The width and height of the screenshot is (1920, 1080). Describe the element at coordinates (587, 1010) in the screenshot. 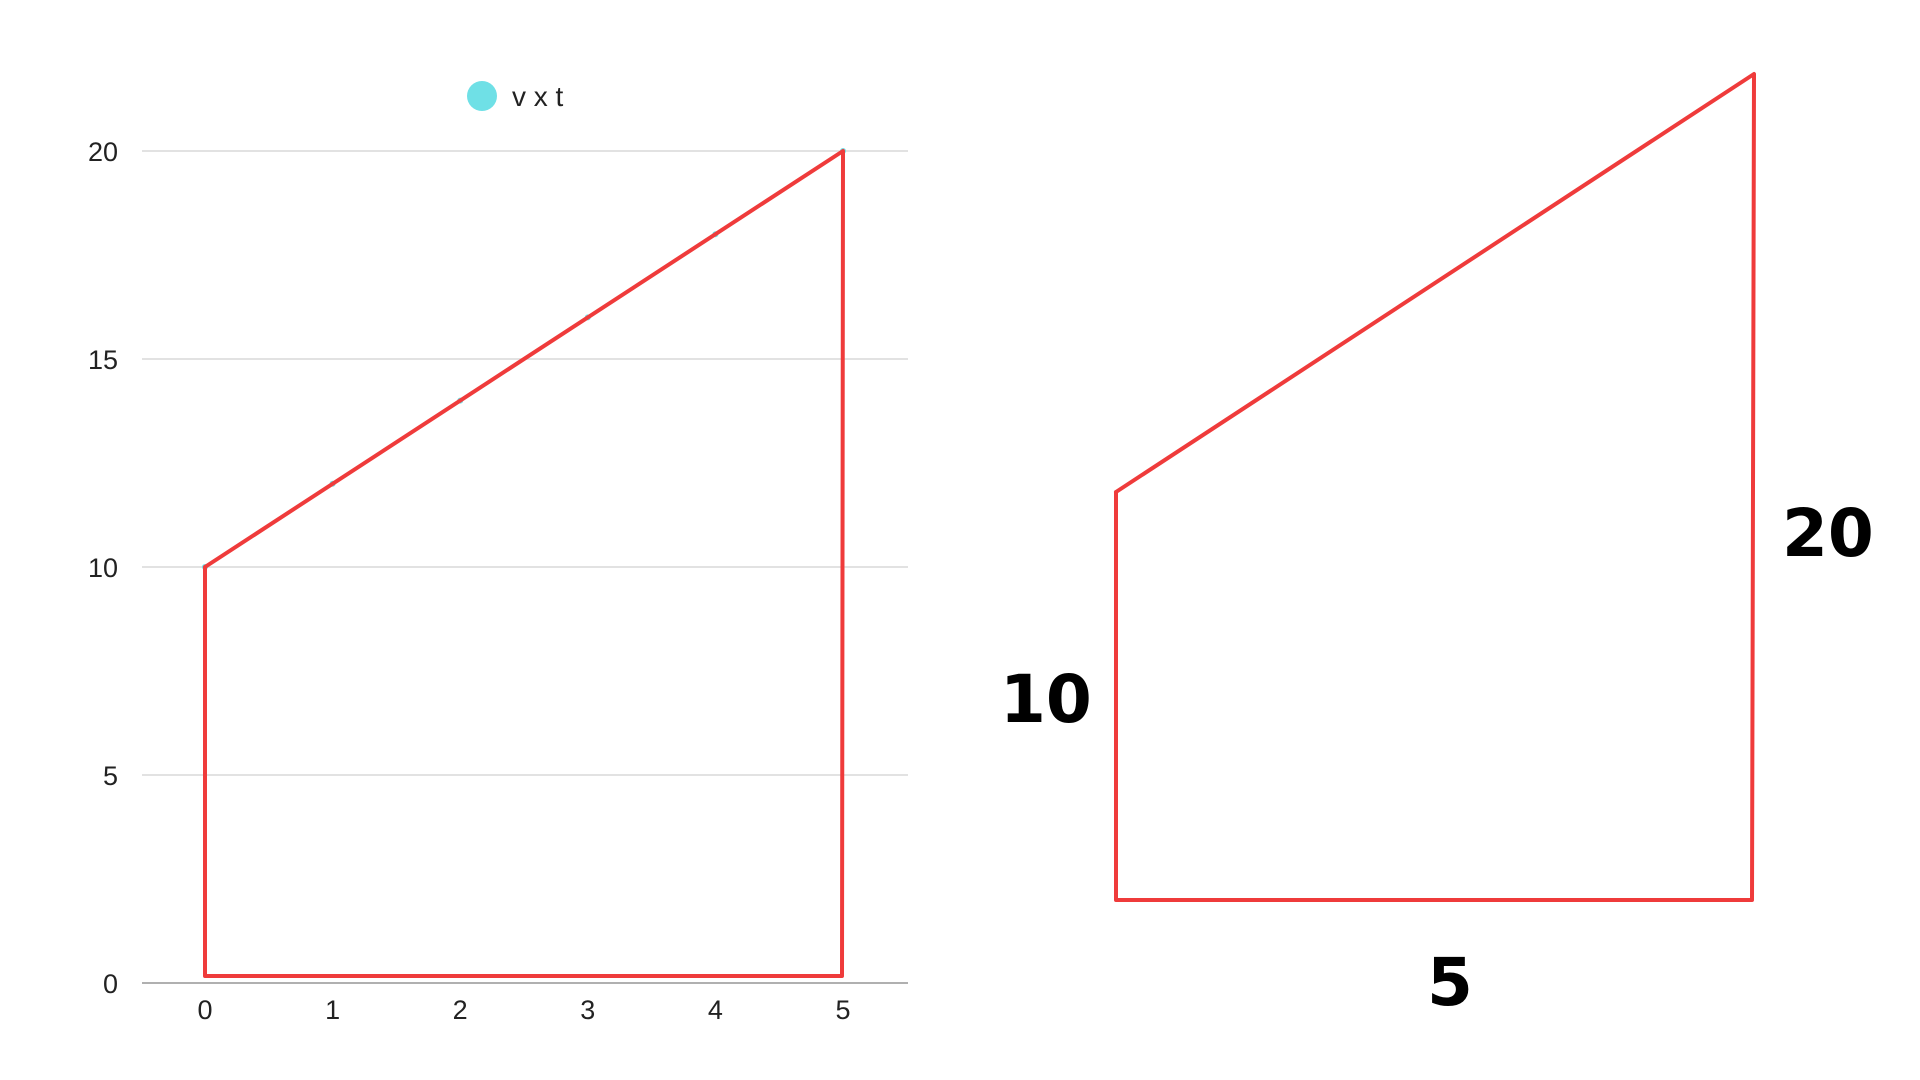

I see `x-tick-label-3: 3` at that location.